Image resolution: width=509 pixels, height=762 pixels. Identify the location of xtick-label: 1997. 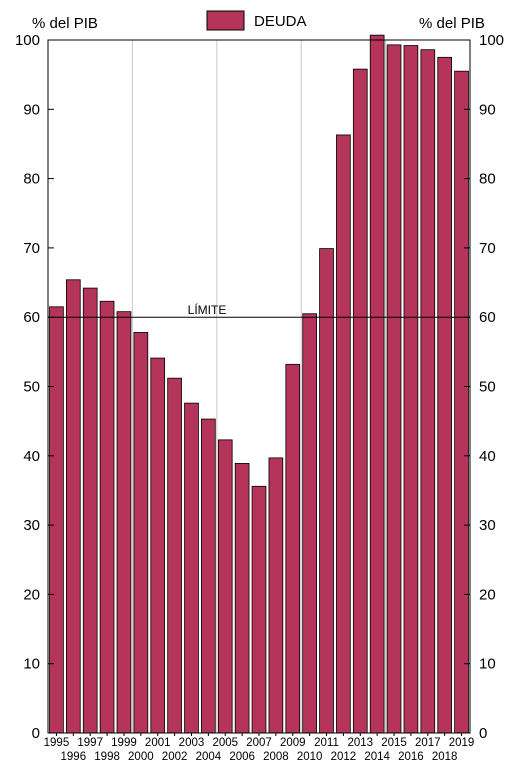
(90, 743).